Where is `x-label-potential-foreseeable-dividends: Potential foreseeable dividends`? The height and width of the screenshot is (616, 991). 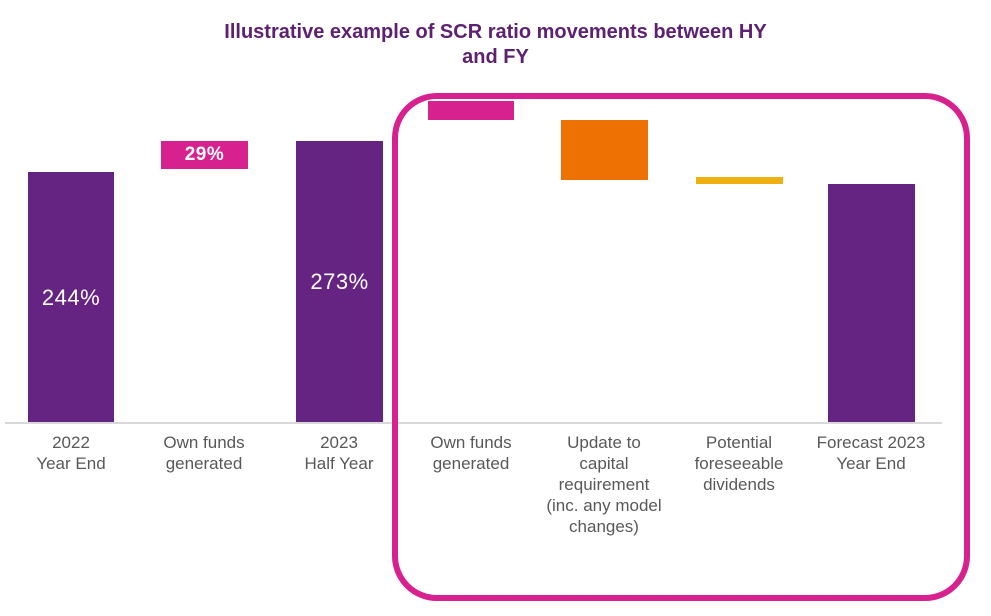
x-label-potential-foreseeable-dividends: Potential foreseeable dividends is located at coordinates (739, 463).